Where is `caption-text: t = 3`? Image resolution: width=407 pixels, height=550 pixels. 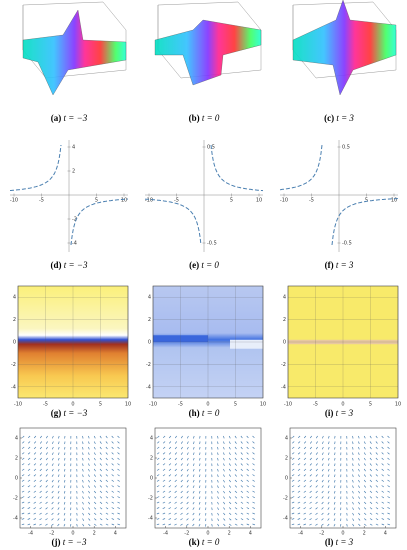
caption-text: t = 3 is located at coordinates (345, 413).